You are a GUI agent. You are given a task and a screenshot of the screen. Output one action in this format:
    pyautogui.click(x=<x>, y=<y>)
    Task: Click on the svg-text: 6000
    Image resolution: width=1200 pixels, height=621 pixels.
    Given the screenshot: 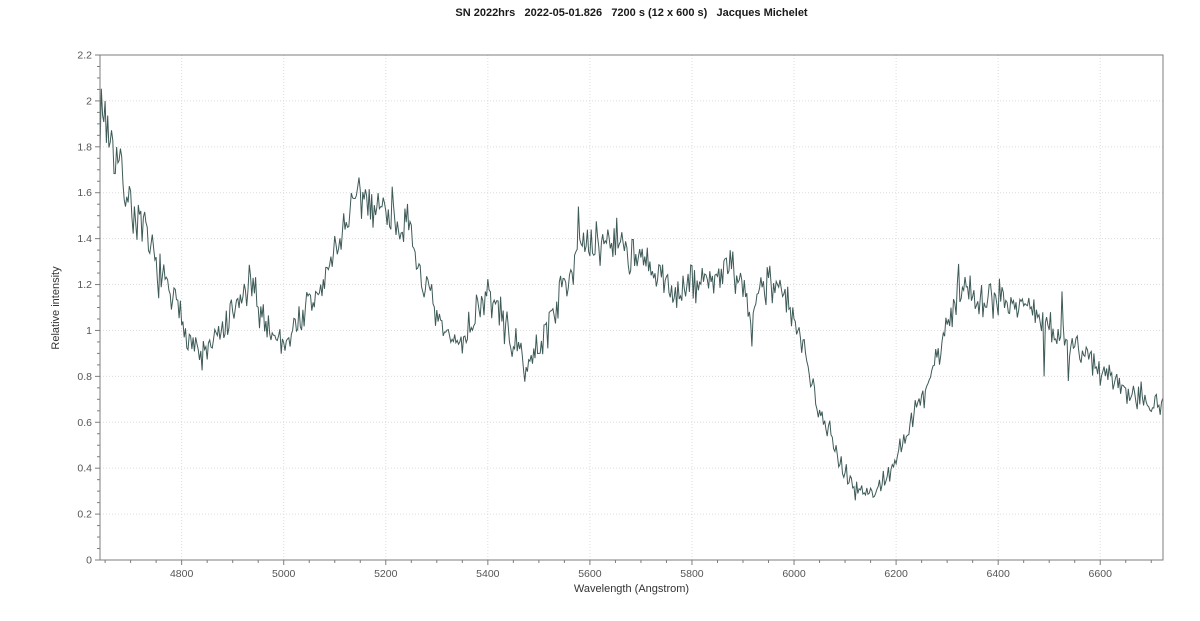 What is the action you would take?
    pyautogui.click(x=794, y=574)
    